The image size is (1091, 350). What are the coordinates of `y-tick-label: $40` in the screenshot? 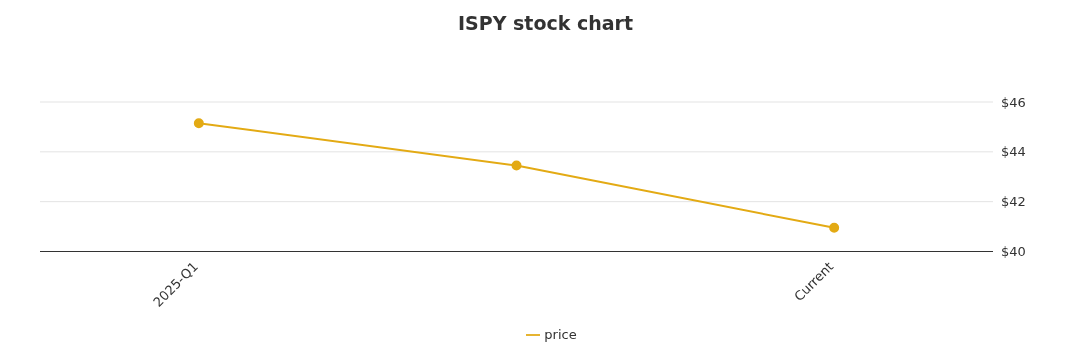 It's located at (1013, 252).